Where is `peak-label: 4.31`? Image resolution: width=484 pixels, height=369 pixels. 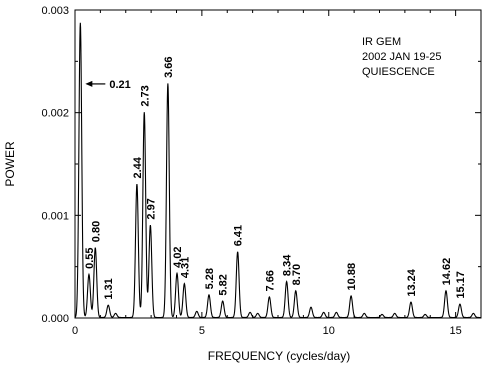
peak-label: 4.31 is located at coordinates (185, 267).